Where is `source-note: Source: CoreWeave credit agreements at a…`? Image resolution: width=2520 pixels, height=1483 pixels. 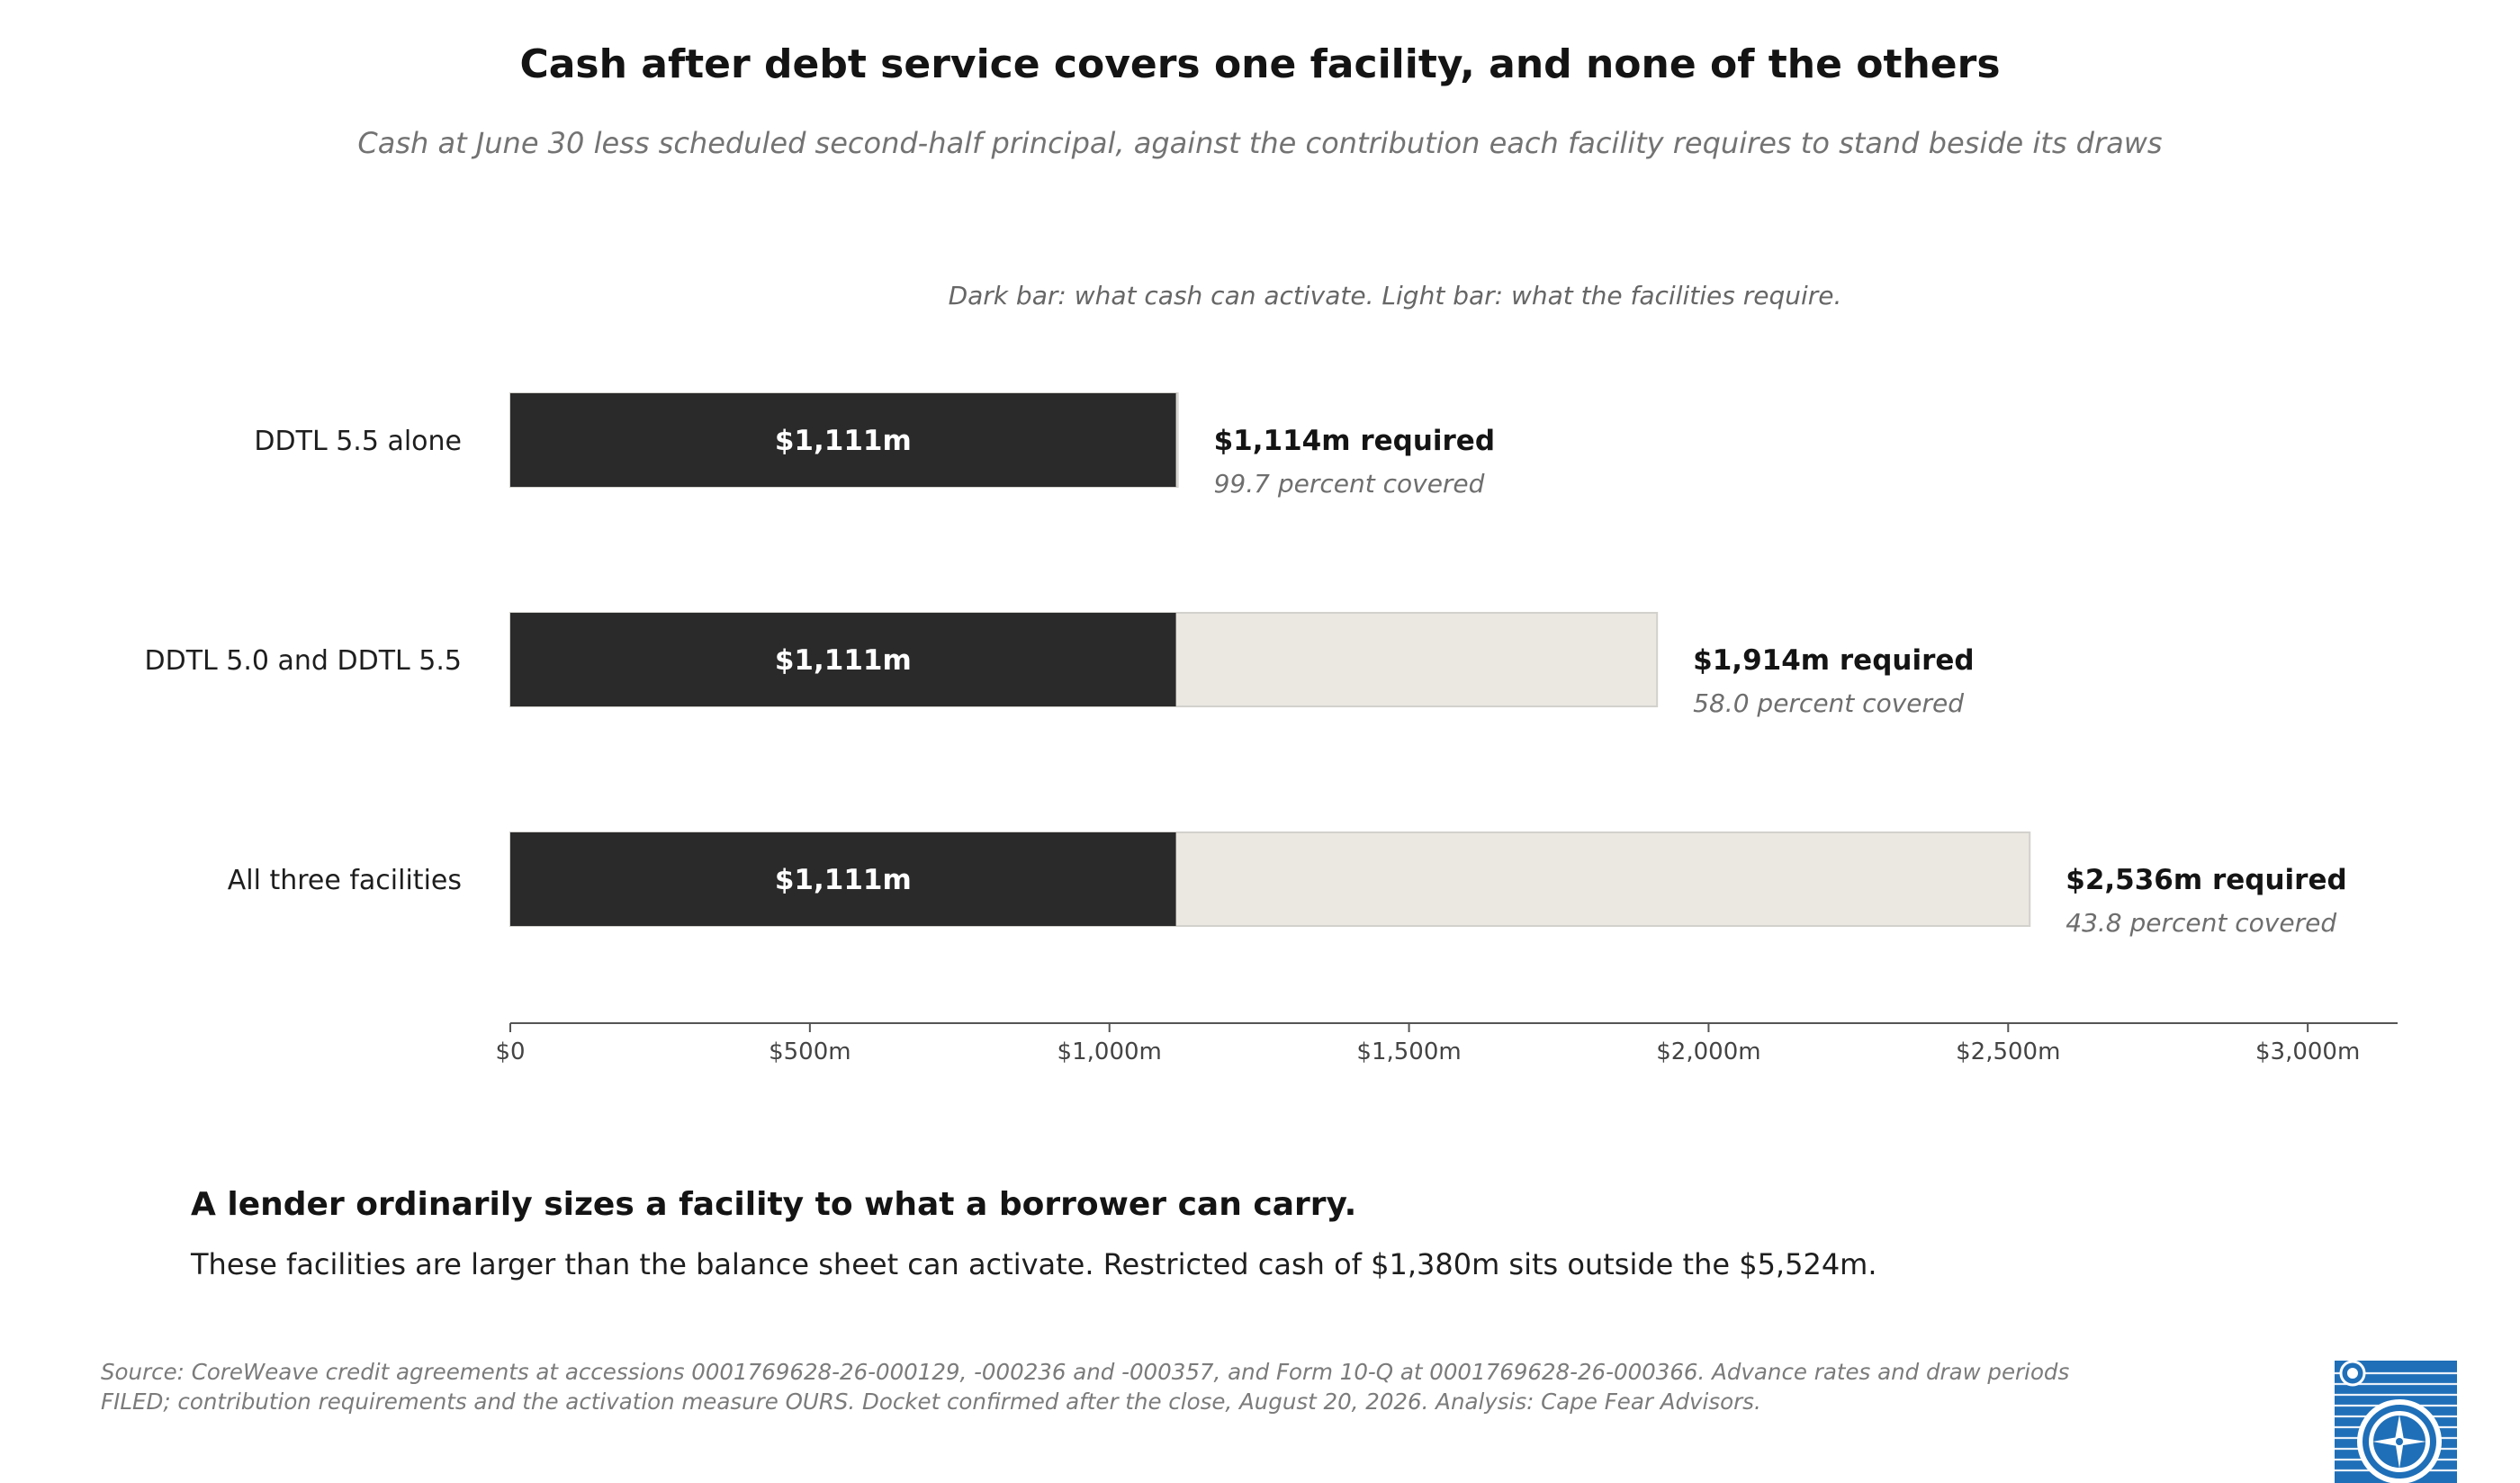 source-note: Source: CoreWeave credit agreements at a… is located at coordinates (1163, 1386).